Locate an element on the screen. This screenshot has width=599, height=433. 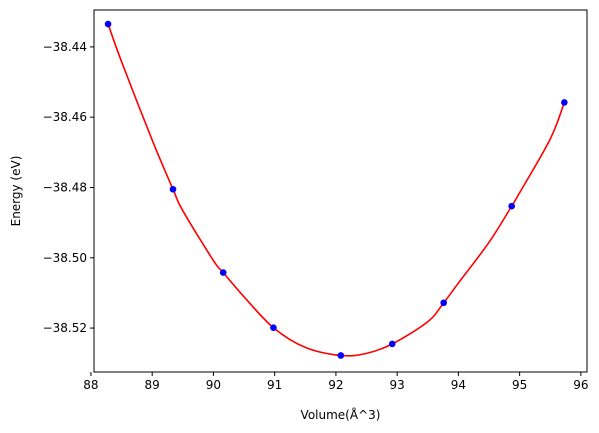
x-tick-label: 91 is located at coordinates (274, 385).